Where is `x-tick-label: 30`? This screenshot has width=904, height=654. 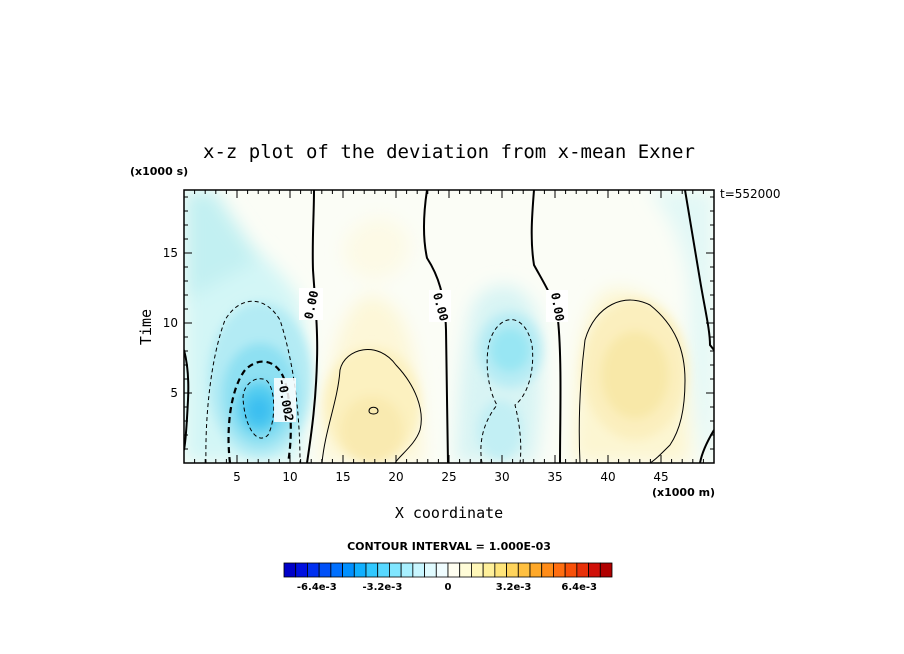
x-tick-label: 30 is located at coordinates (501, 477).